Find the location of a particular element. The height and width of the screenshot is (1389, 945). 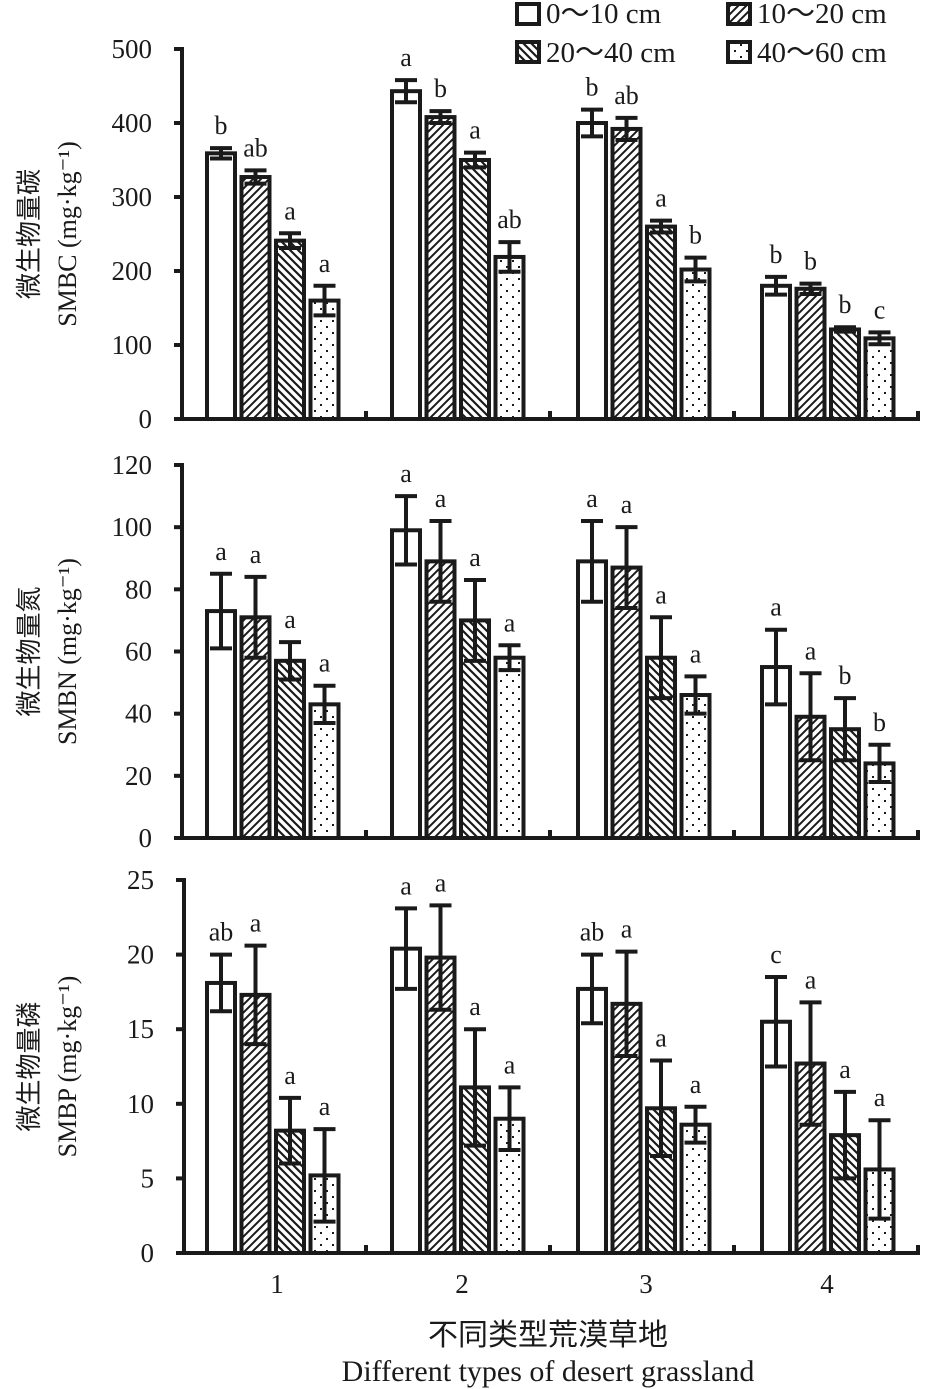

smbn-significance-label-g4-0-10cm: a is located at coordinates (776, 607).